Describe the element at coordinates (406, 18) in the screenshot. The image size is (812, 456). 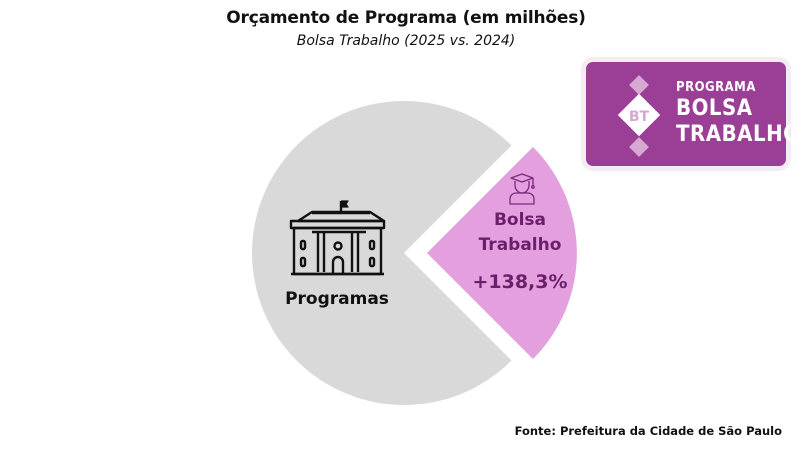
I see `chart-title: Orçamento de Programa (em milhões)` at that location.